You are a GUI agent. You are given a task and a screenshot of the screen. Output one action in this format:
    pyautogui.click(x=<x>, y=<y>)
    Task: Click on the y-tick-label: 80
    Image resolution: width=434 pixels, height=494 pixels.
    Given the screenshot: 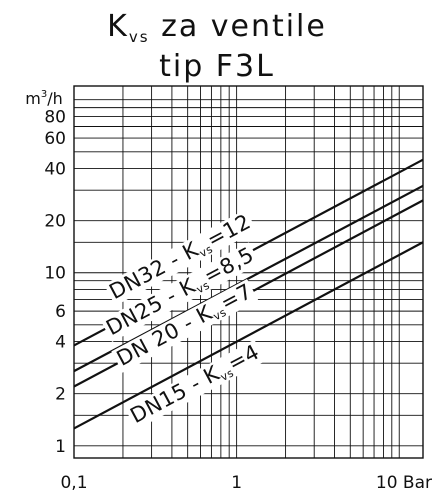 What is the action you would take?
    pyautogui.click(x=55, y=117)
    